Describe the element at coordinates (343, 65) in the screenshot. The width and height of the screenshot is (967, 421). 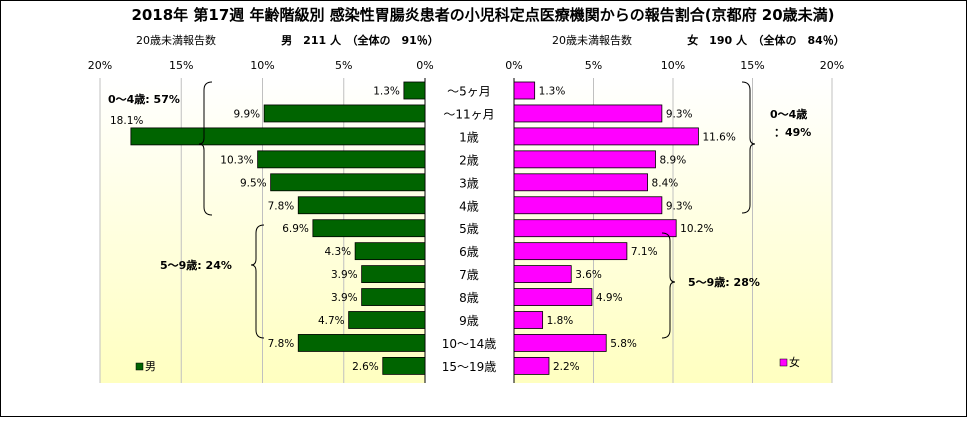
I see `male-axis-tick-5: 5%` at that location.